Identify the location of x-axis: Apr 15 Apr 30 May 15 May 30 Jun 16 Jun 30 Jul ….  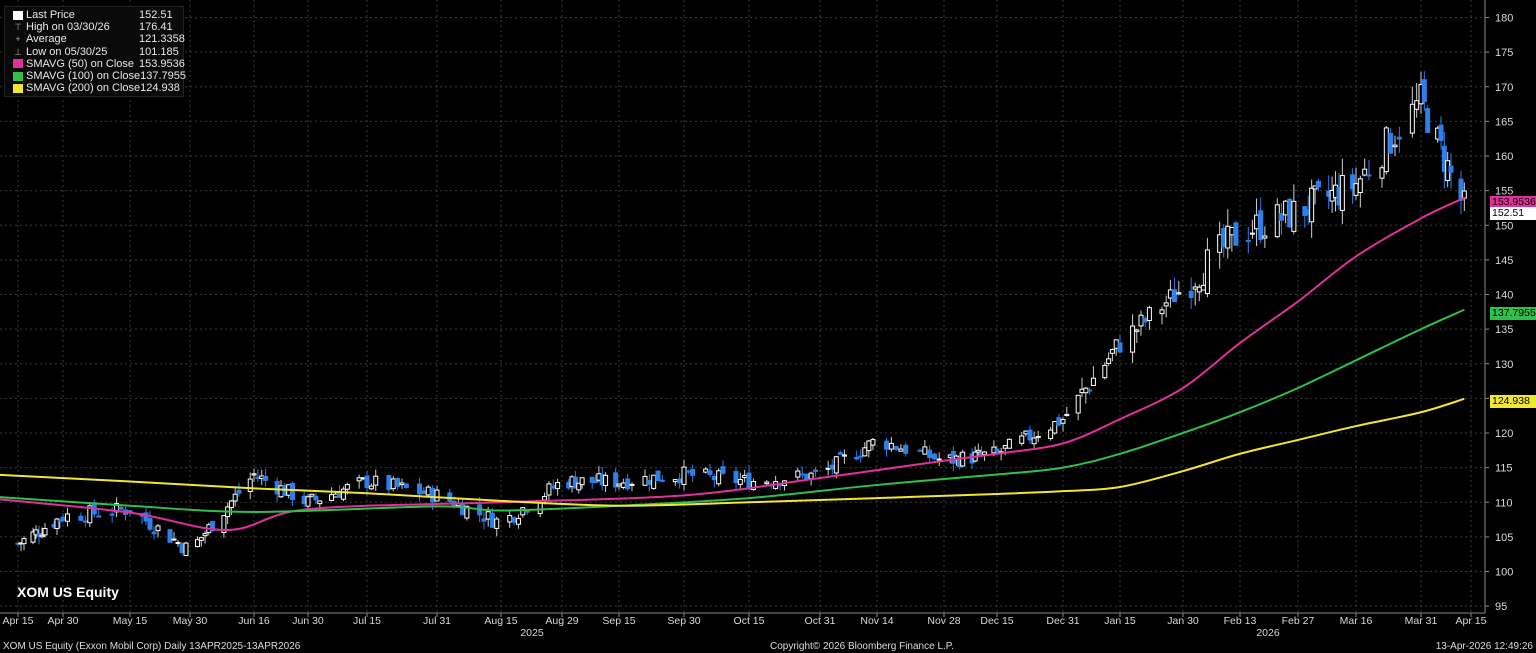
(745, 626).